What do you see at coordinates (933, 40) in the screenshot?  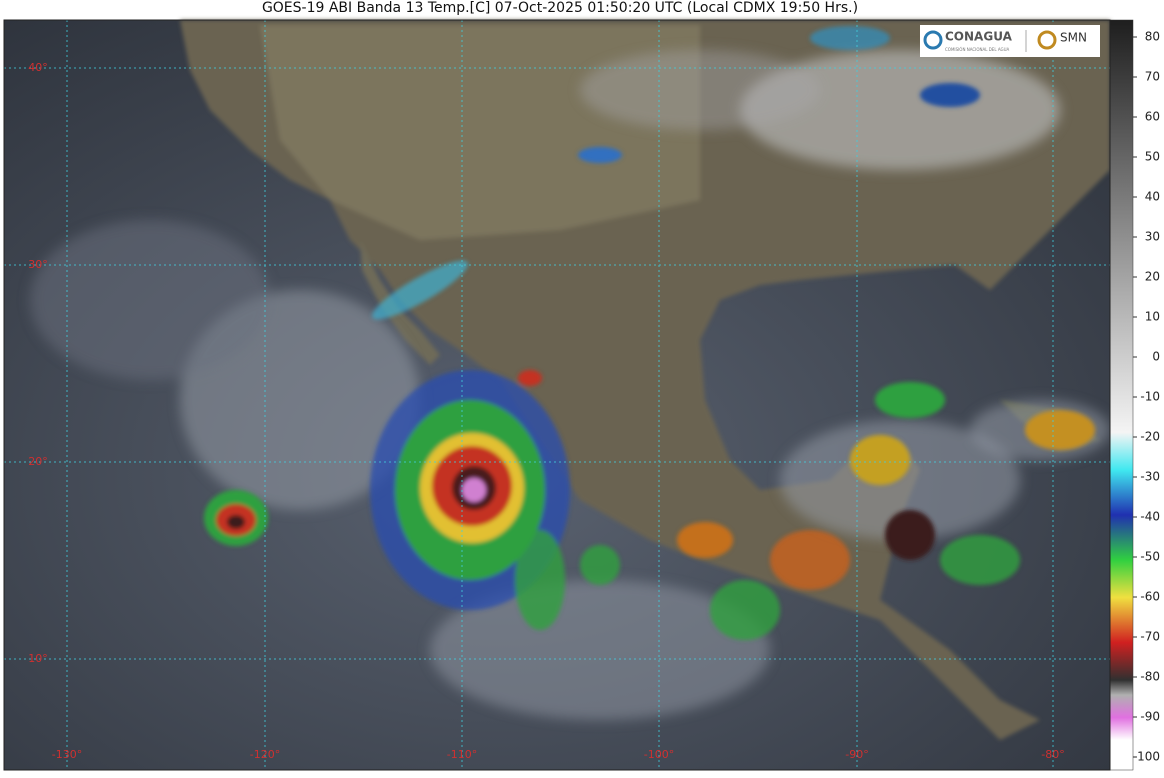 I see `conagua-icon` at bounding box center [933, 40].